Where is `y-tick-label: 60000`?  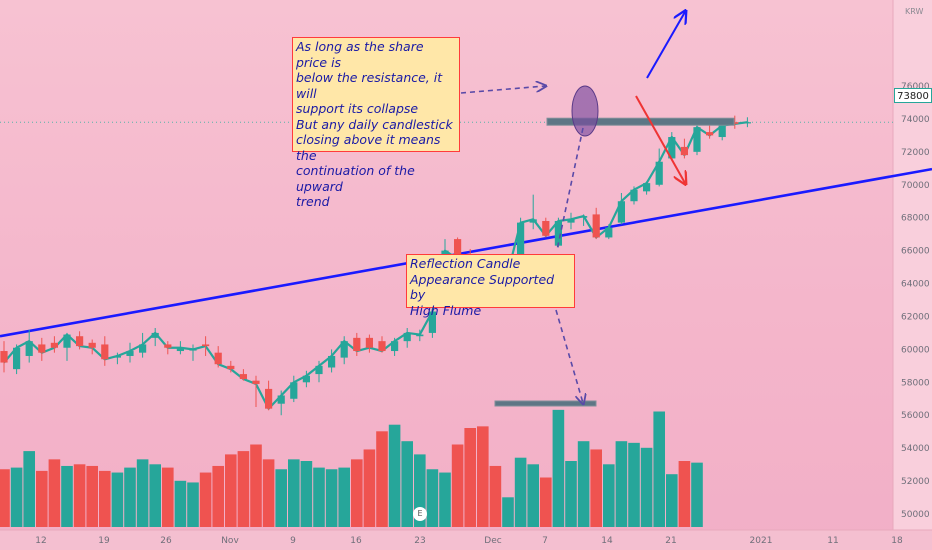
y-tick-label: 60000 is located at coordinates (915, 350).